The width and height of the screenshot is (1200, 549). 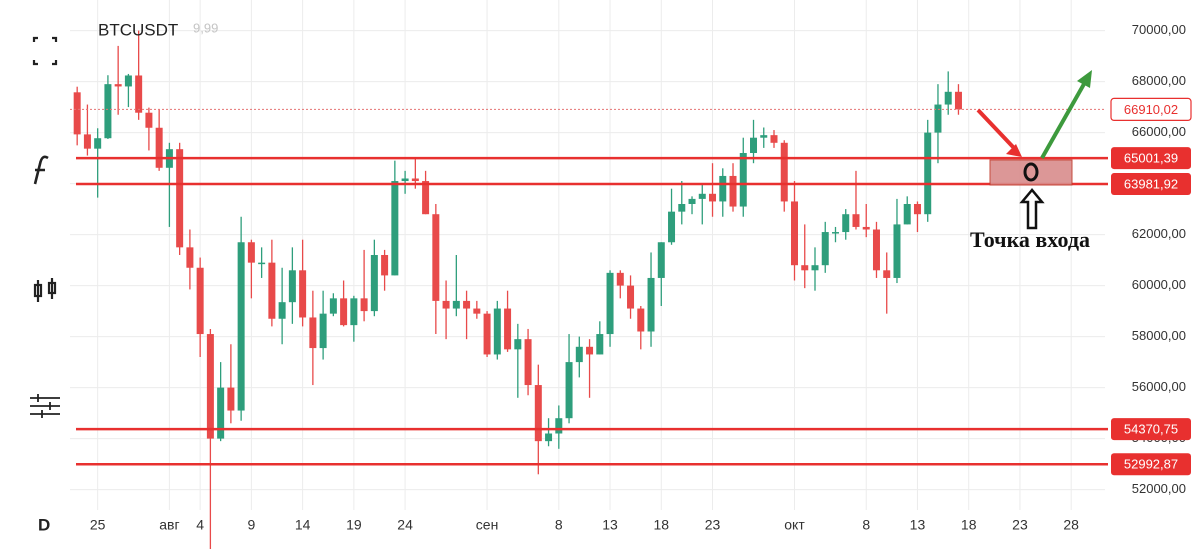 I want to click on annotation: Точка входа, so click(x=1031, y=161).